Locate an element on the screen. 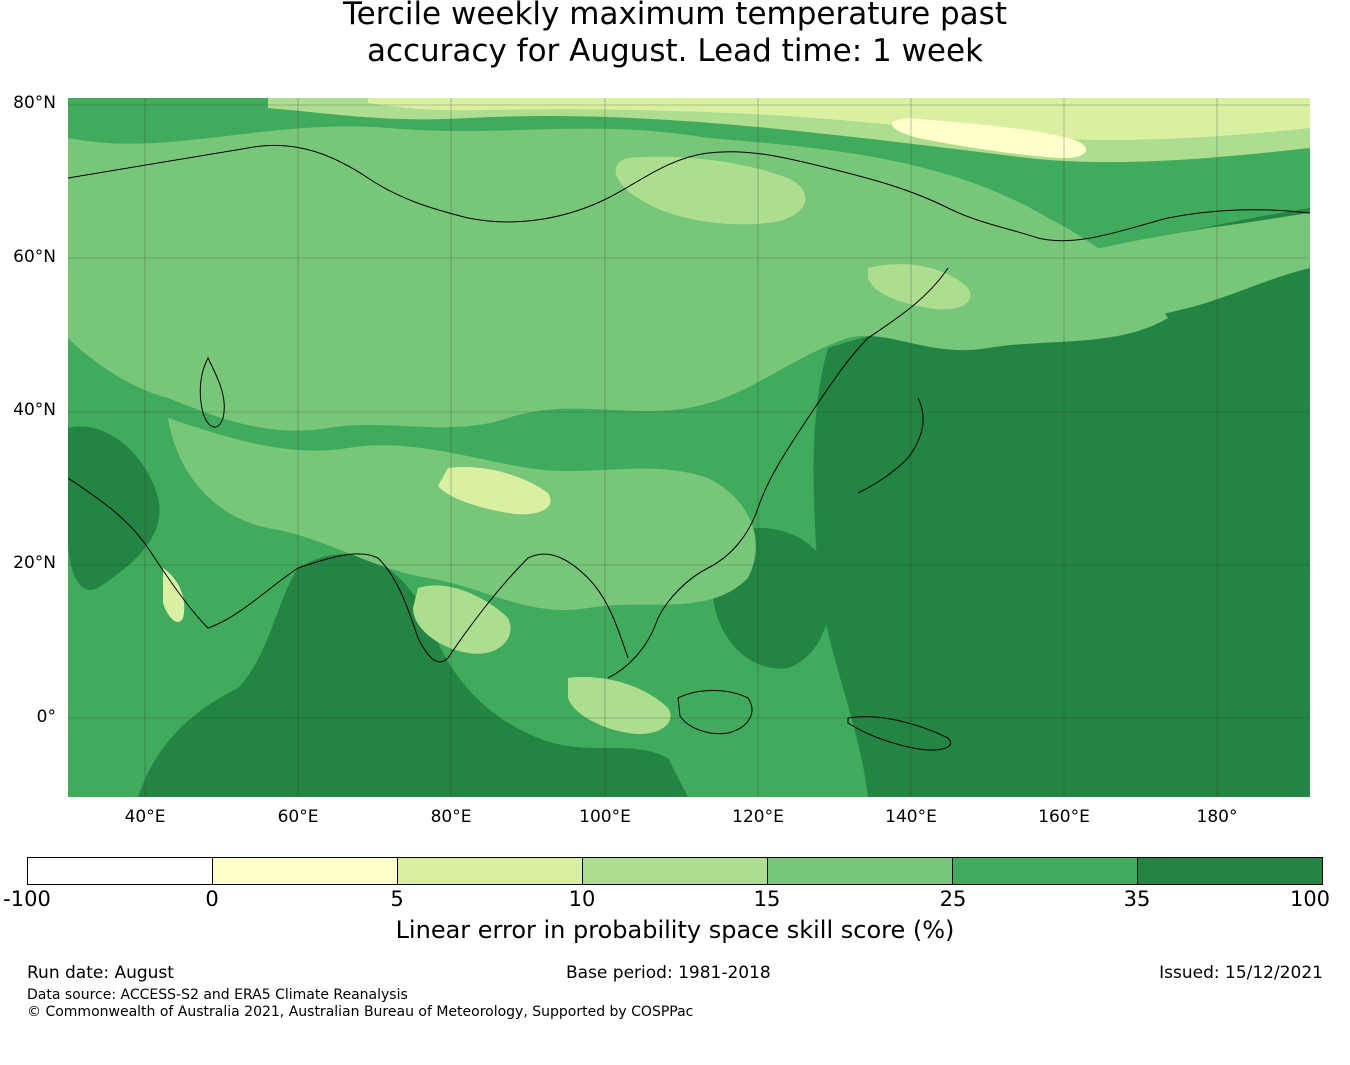  colorbar-tick: 15 is located at coordinates (767, 899).